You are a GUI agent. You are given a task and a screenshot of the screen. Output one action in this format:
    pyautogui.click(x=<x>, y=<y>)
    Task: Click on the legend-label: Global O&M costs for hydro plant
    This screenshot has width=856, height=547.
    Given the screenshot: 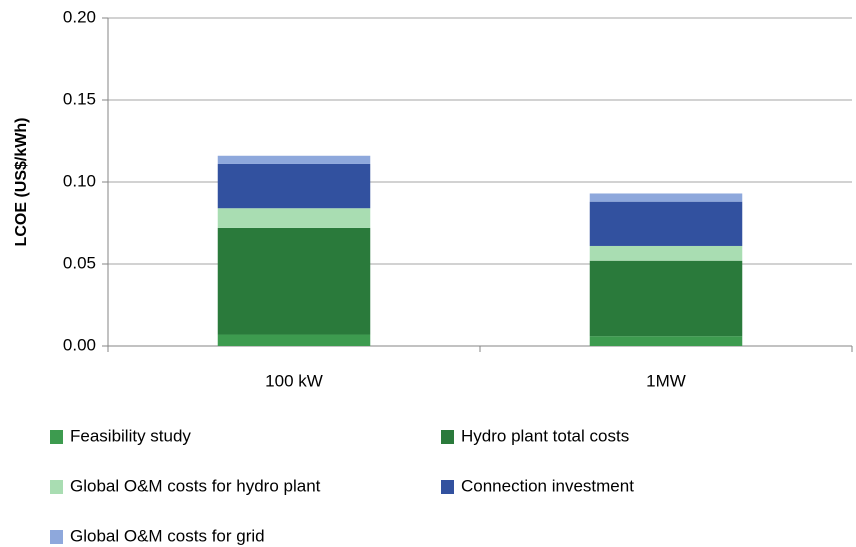 What is the action you would take?
    pyautogui.click(x=195, y=485)
    